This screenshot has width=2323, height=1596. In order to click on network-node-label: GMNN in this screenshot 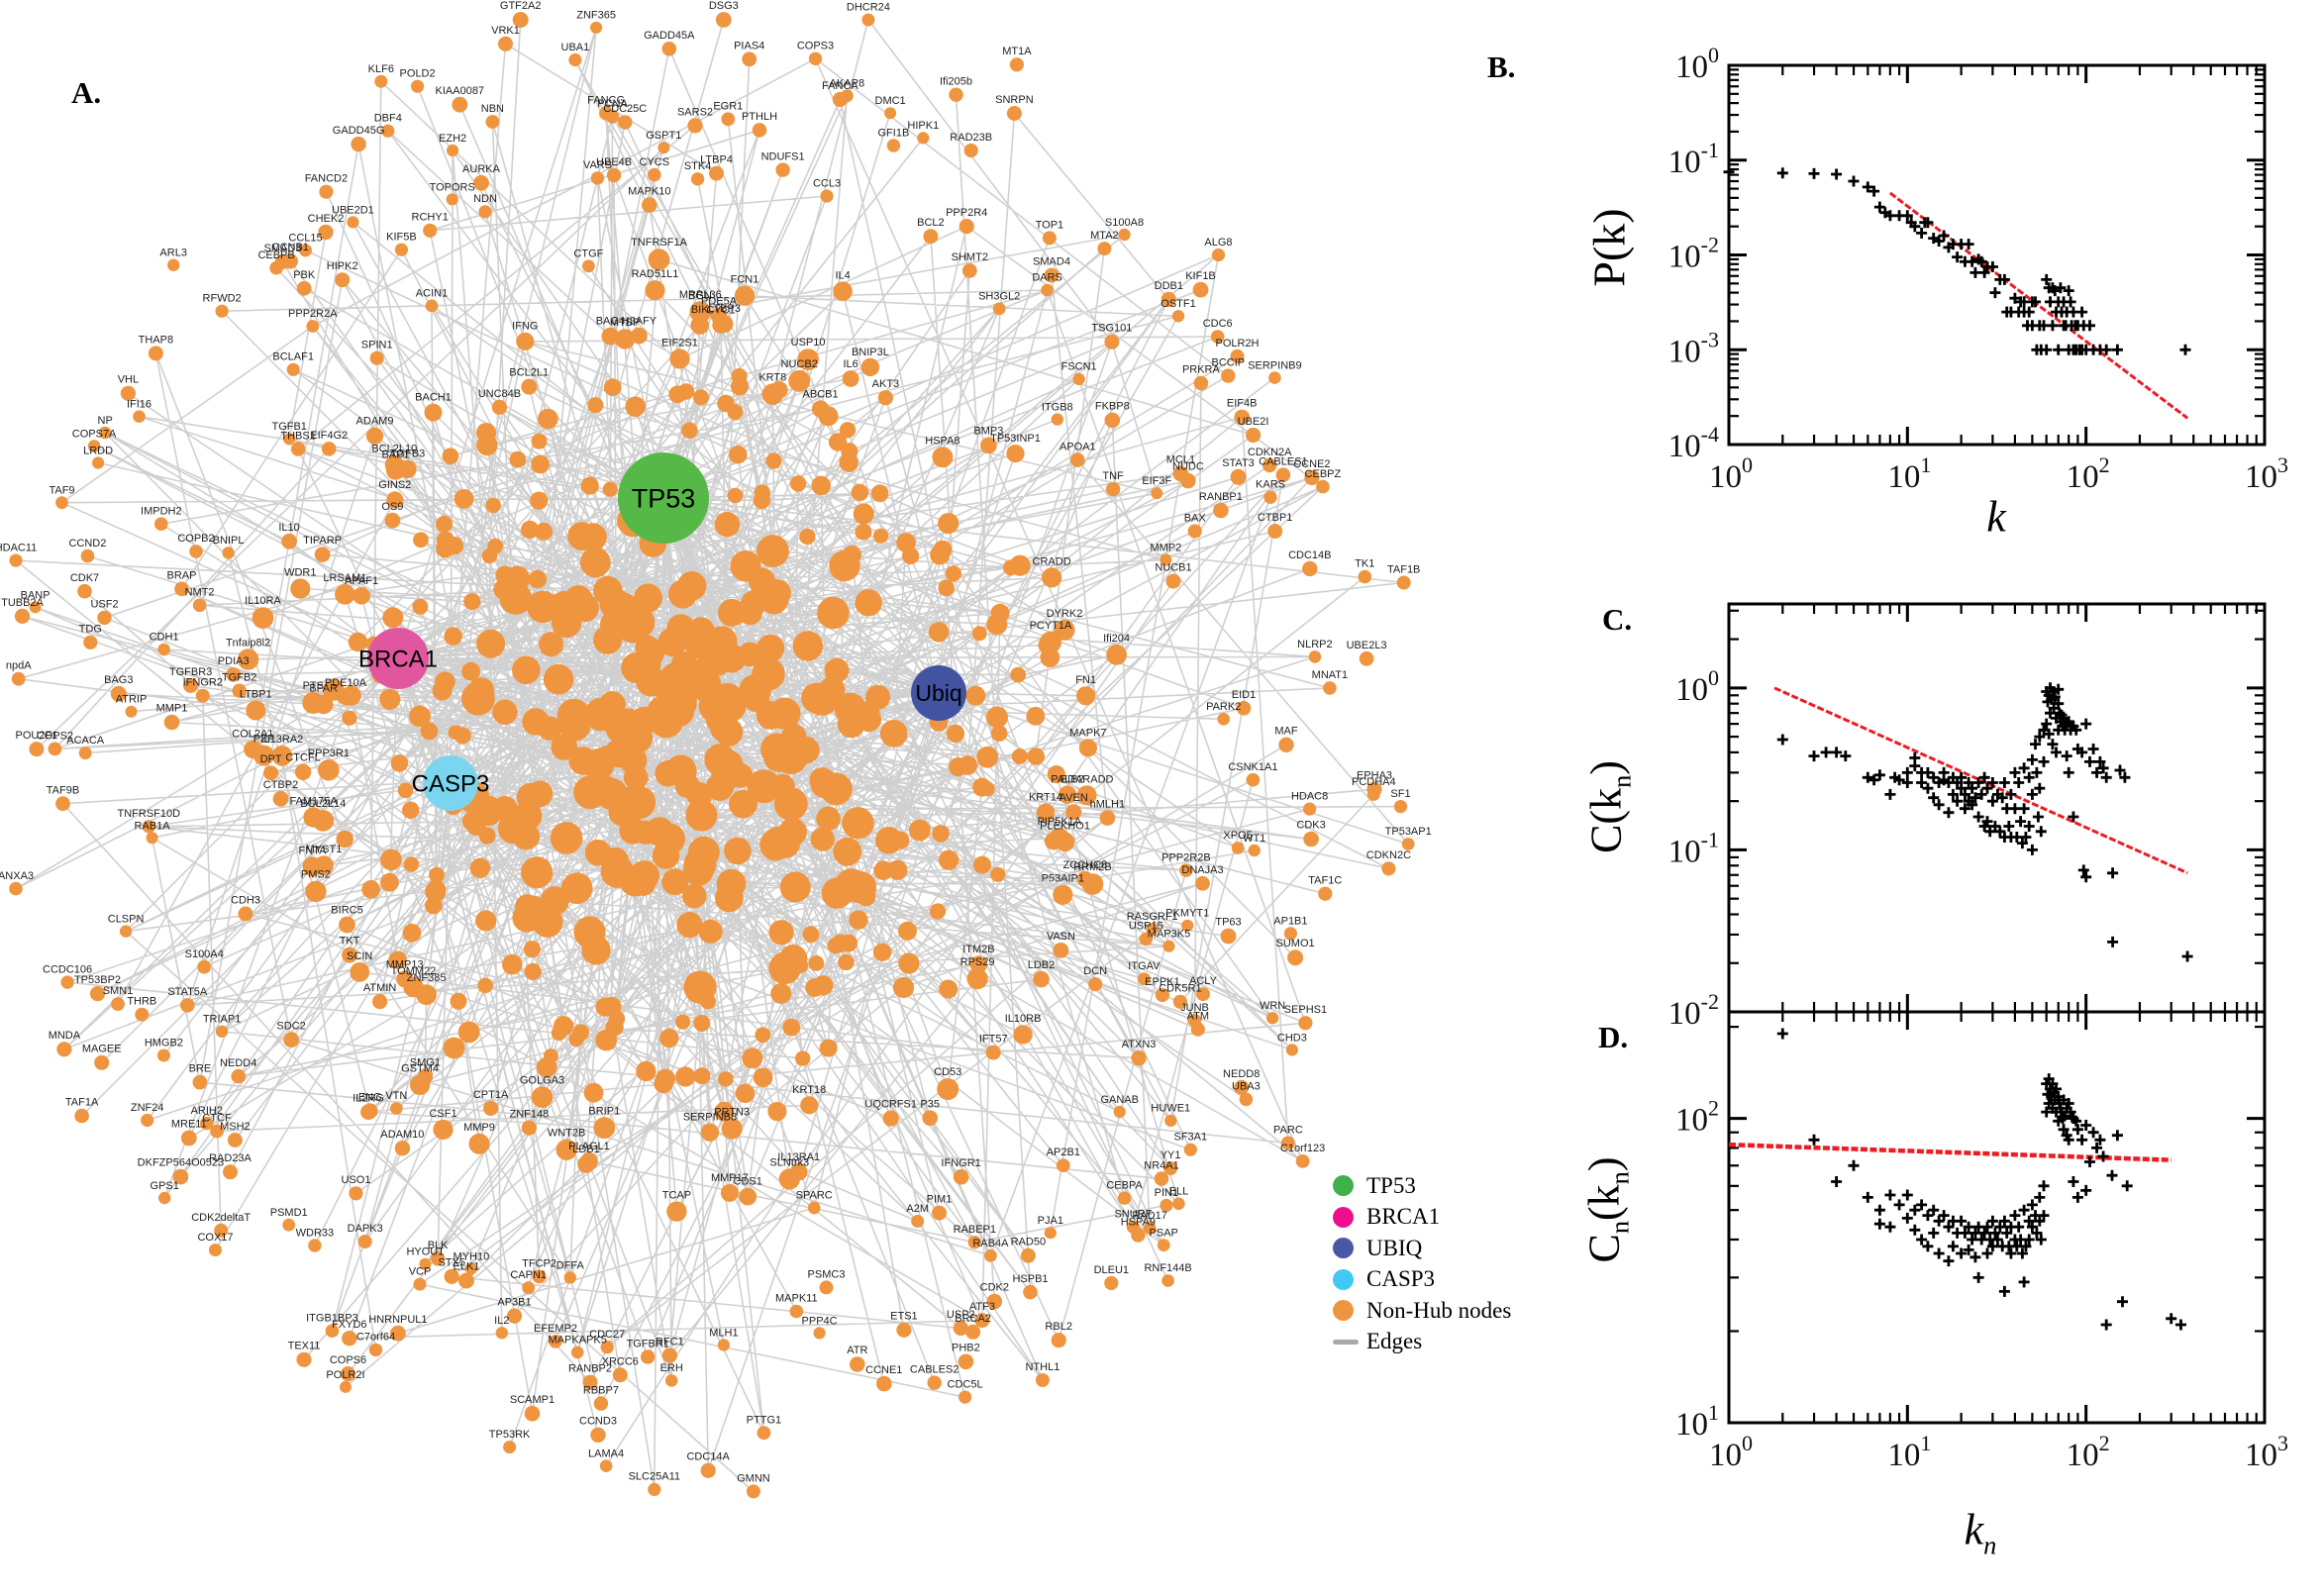, I will do `click(754, 1478)`.